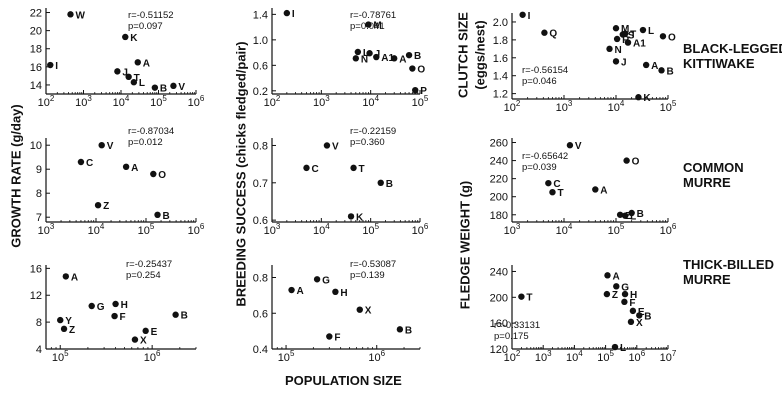 The height and width of the screenshot is (393, 782). What do you see at coordinates (91, 306) in the screenshot?
I see `data-point-G` at bounding box center [91, 306].